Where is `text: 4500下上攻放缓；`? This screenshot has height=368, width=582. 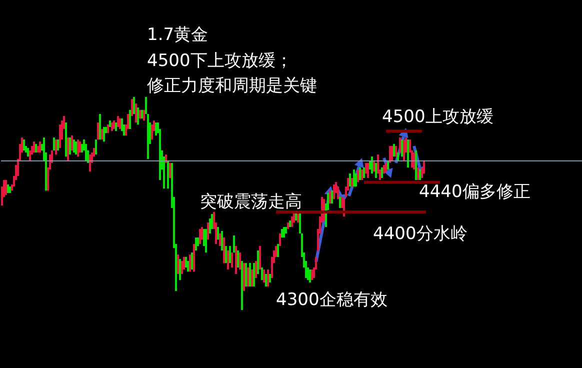 text: 4500下上攻放缓； is located at coordinates (219, 61).